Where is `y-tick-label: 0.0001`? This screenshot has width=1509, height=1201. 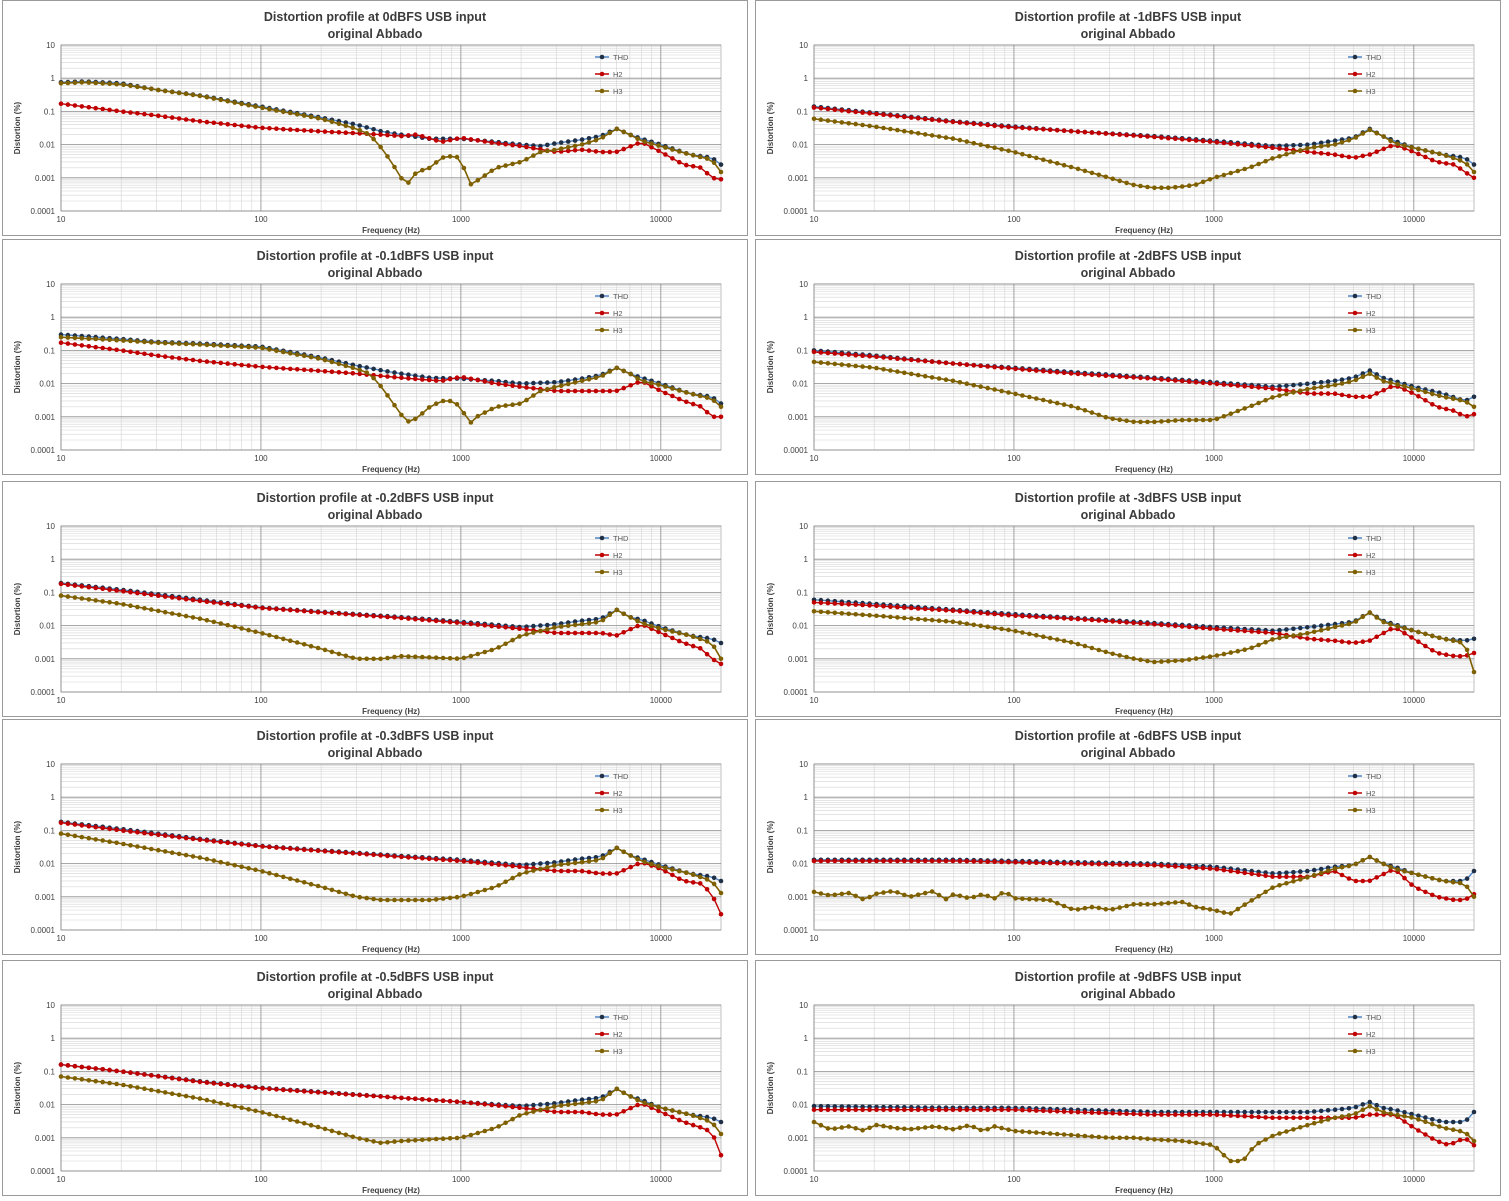
y-tick-label: 0.0001 is located at coordinates (43, 211).